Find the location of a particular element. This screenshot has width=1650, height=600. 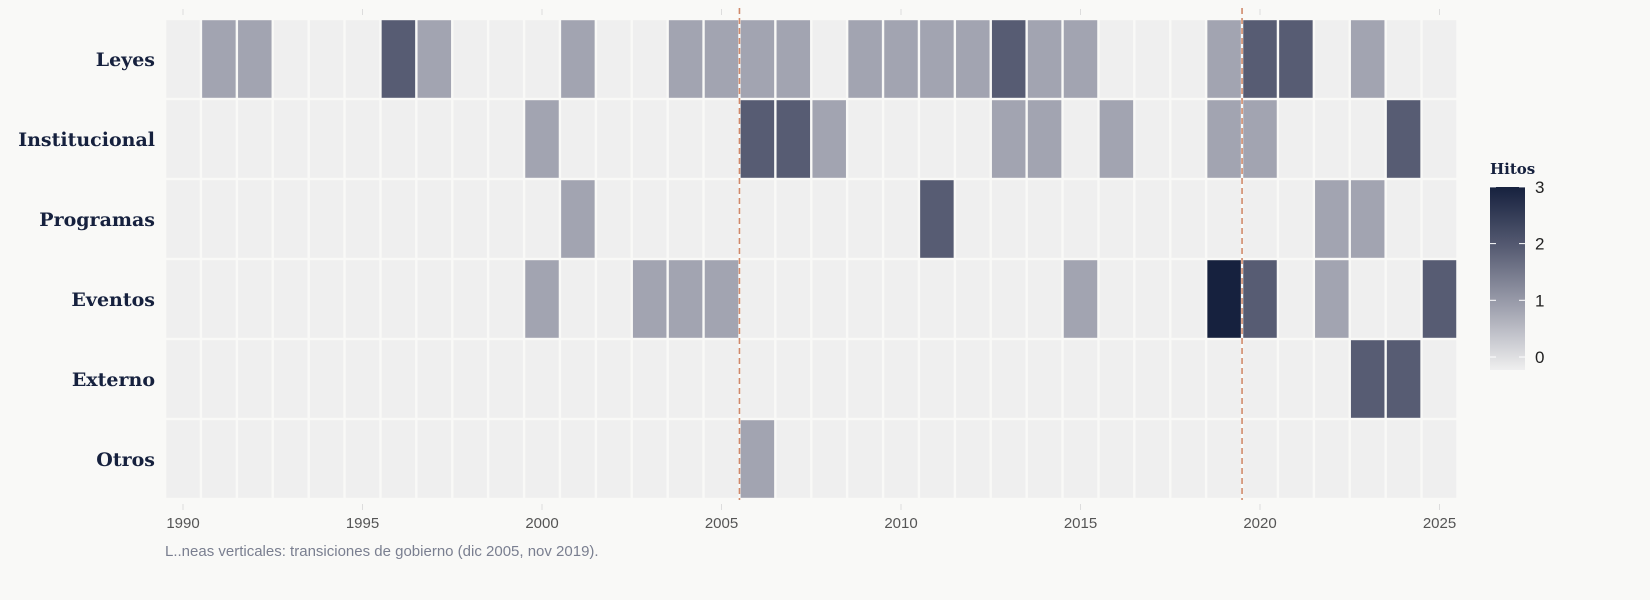

legend-label: 2 is located at coordinates (1539, 244).